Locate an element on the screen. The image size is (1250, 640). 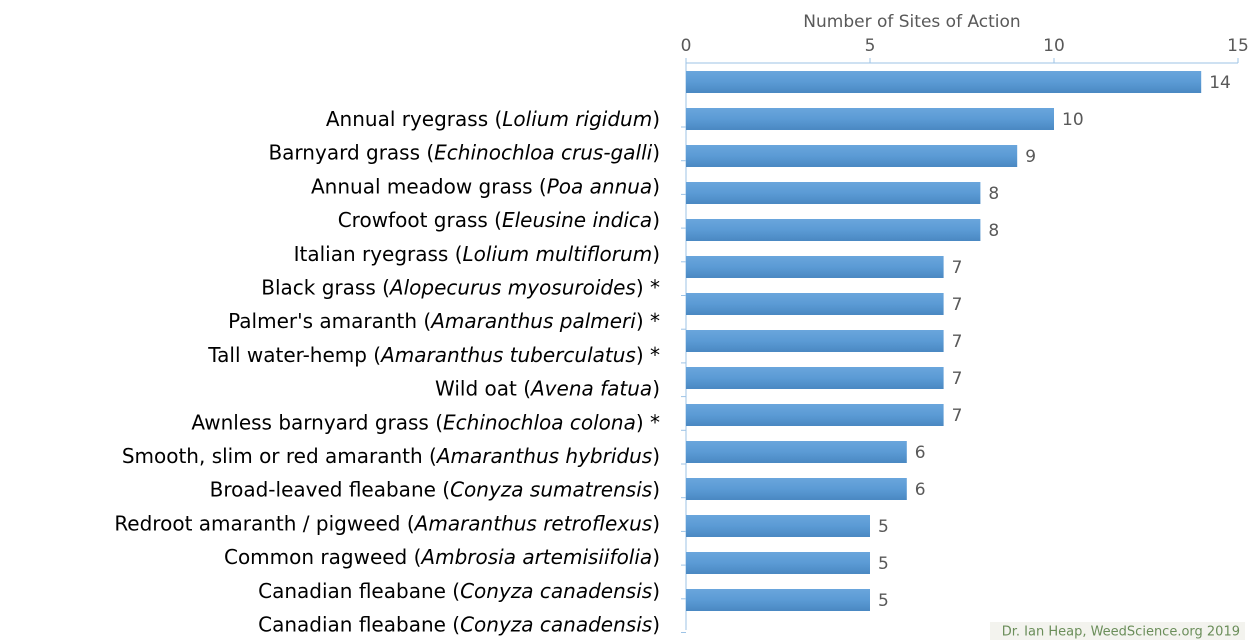
credit-bg is located at coordinates (1117, 631).